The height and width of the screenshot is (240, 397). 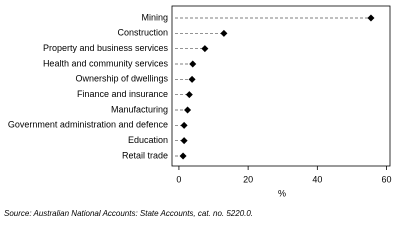 What do you see at coordinates (387, 179) in the screenshot?
I see `x-tick-label: 60` at bounding box center [387, 179].